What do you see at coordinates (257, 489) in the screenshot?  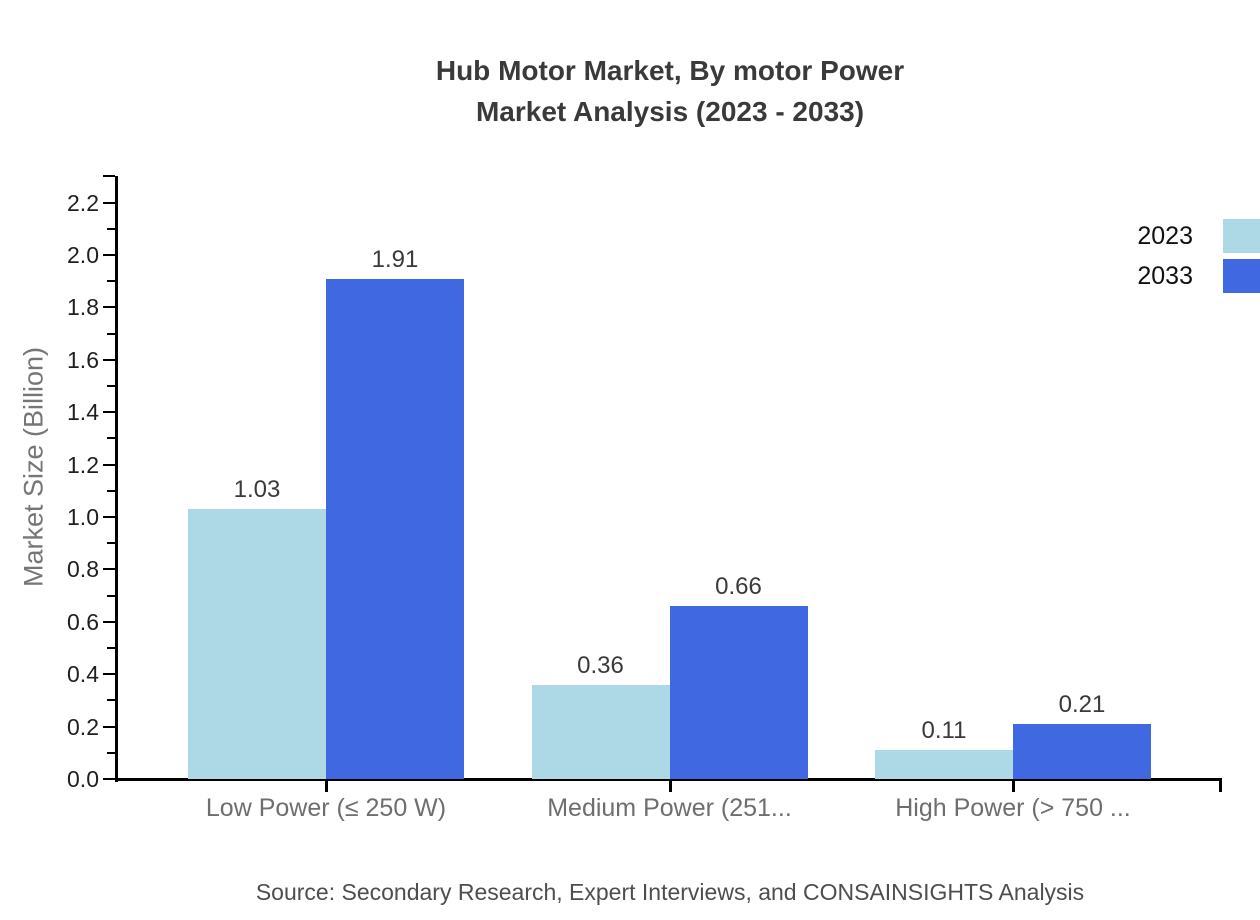 I see `value-label-2023-0: 1.03` at bounding box center [257, 489].